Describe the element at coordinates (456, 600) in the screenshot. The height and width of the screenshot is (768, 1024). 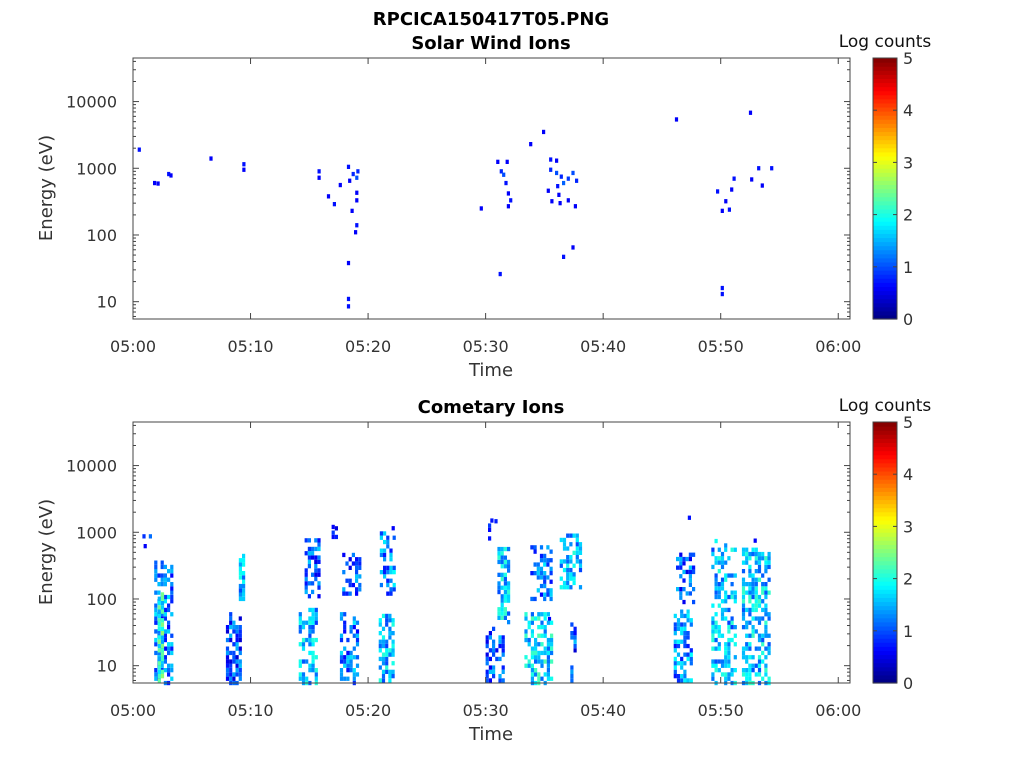
I see `spectrogram-cells` at that location.